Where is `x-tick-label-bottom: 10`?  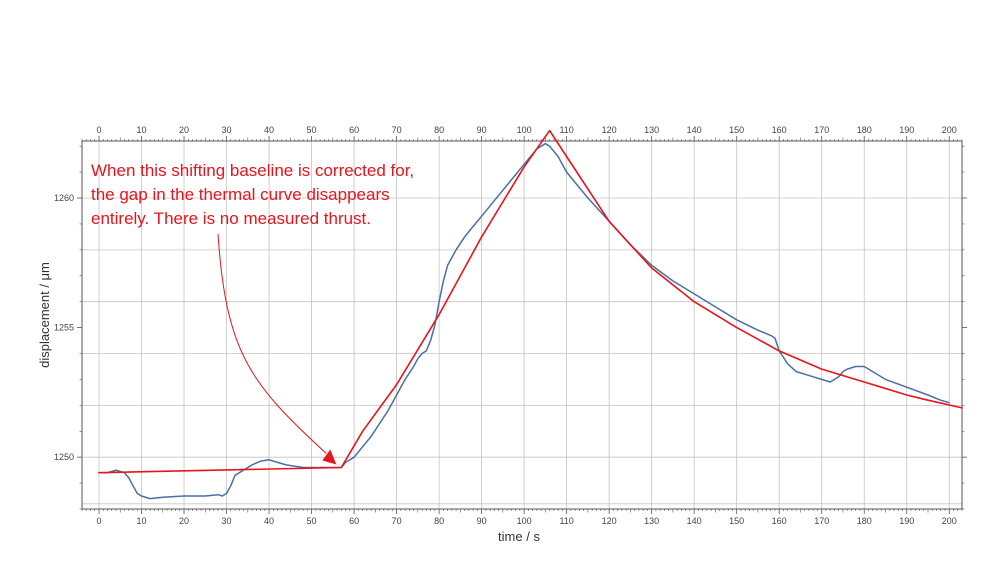
x-tick-label-bottom: 10 is located at coordinates (142, 521).